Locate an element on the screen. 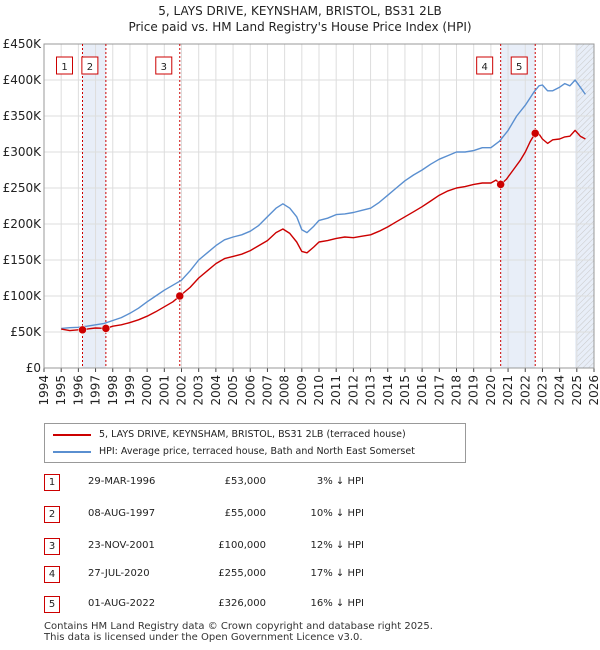  y-tick-label: £400K is located at coordinates (23, 80).